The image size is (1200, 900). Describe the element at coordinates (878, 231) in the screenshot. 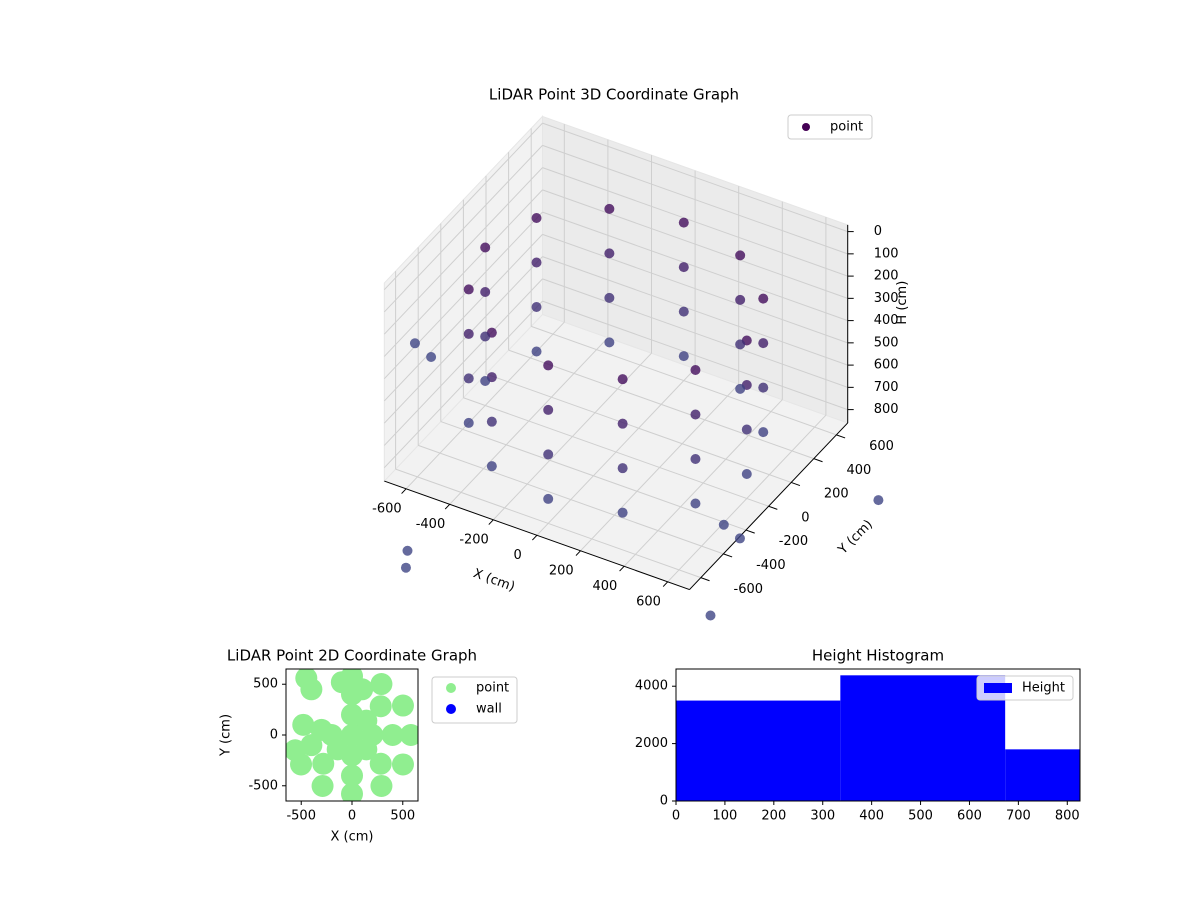

I see `z-tick-label: 0` at that location.